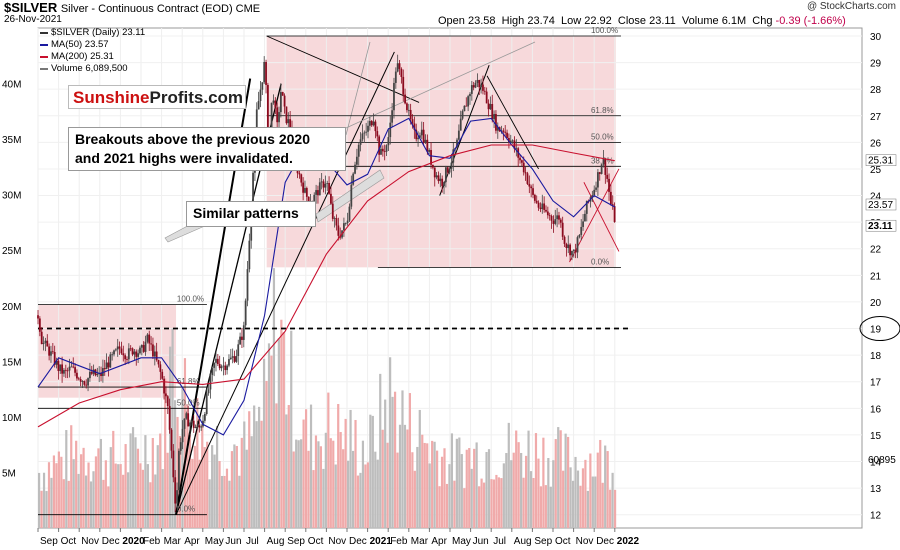  What do you see at coordinates (662, 21) in the screenshot?
I see `close-value: 23.11` at bounding box center [662, 21].